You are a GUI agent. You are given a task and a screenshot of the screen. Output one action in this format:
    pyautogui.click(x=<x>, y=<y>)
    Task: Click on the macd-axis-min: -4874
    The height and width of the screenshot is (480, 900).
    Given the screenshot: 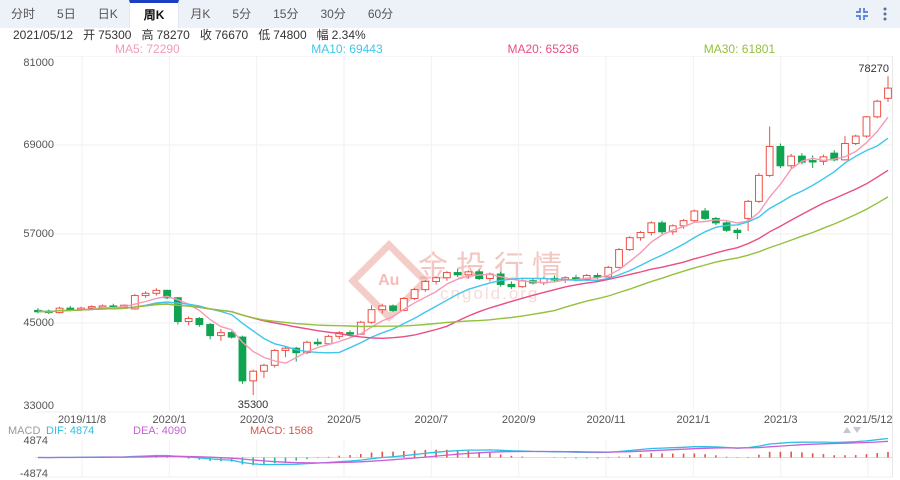 What is the action you would take?
    pyautogui.click(x=34, y=474)
    